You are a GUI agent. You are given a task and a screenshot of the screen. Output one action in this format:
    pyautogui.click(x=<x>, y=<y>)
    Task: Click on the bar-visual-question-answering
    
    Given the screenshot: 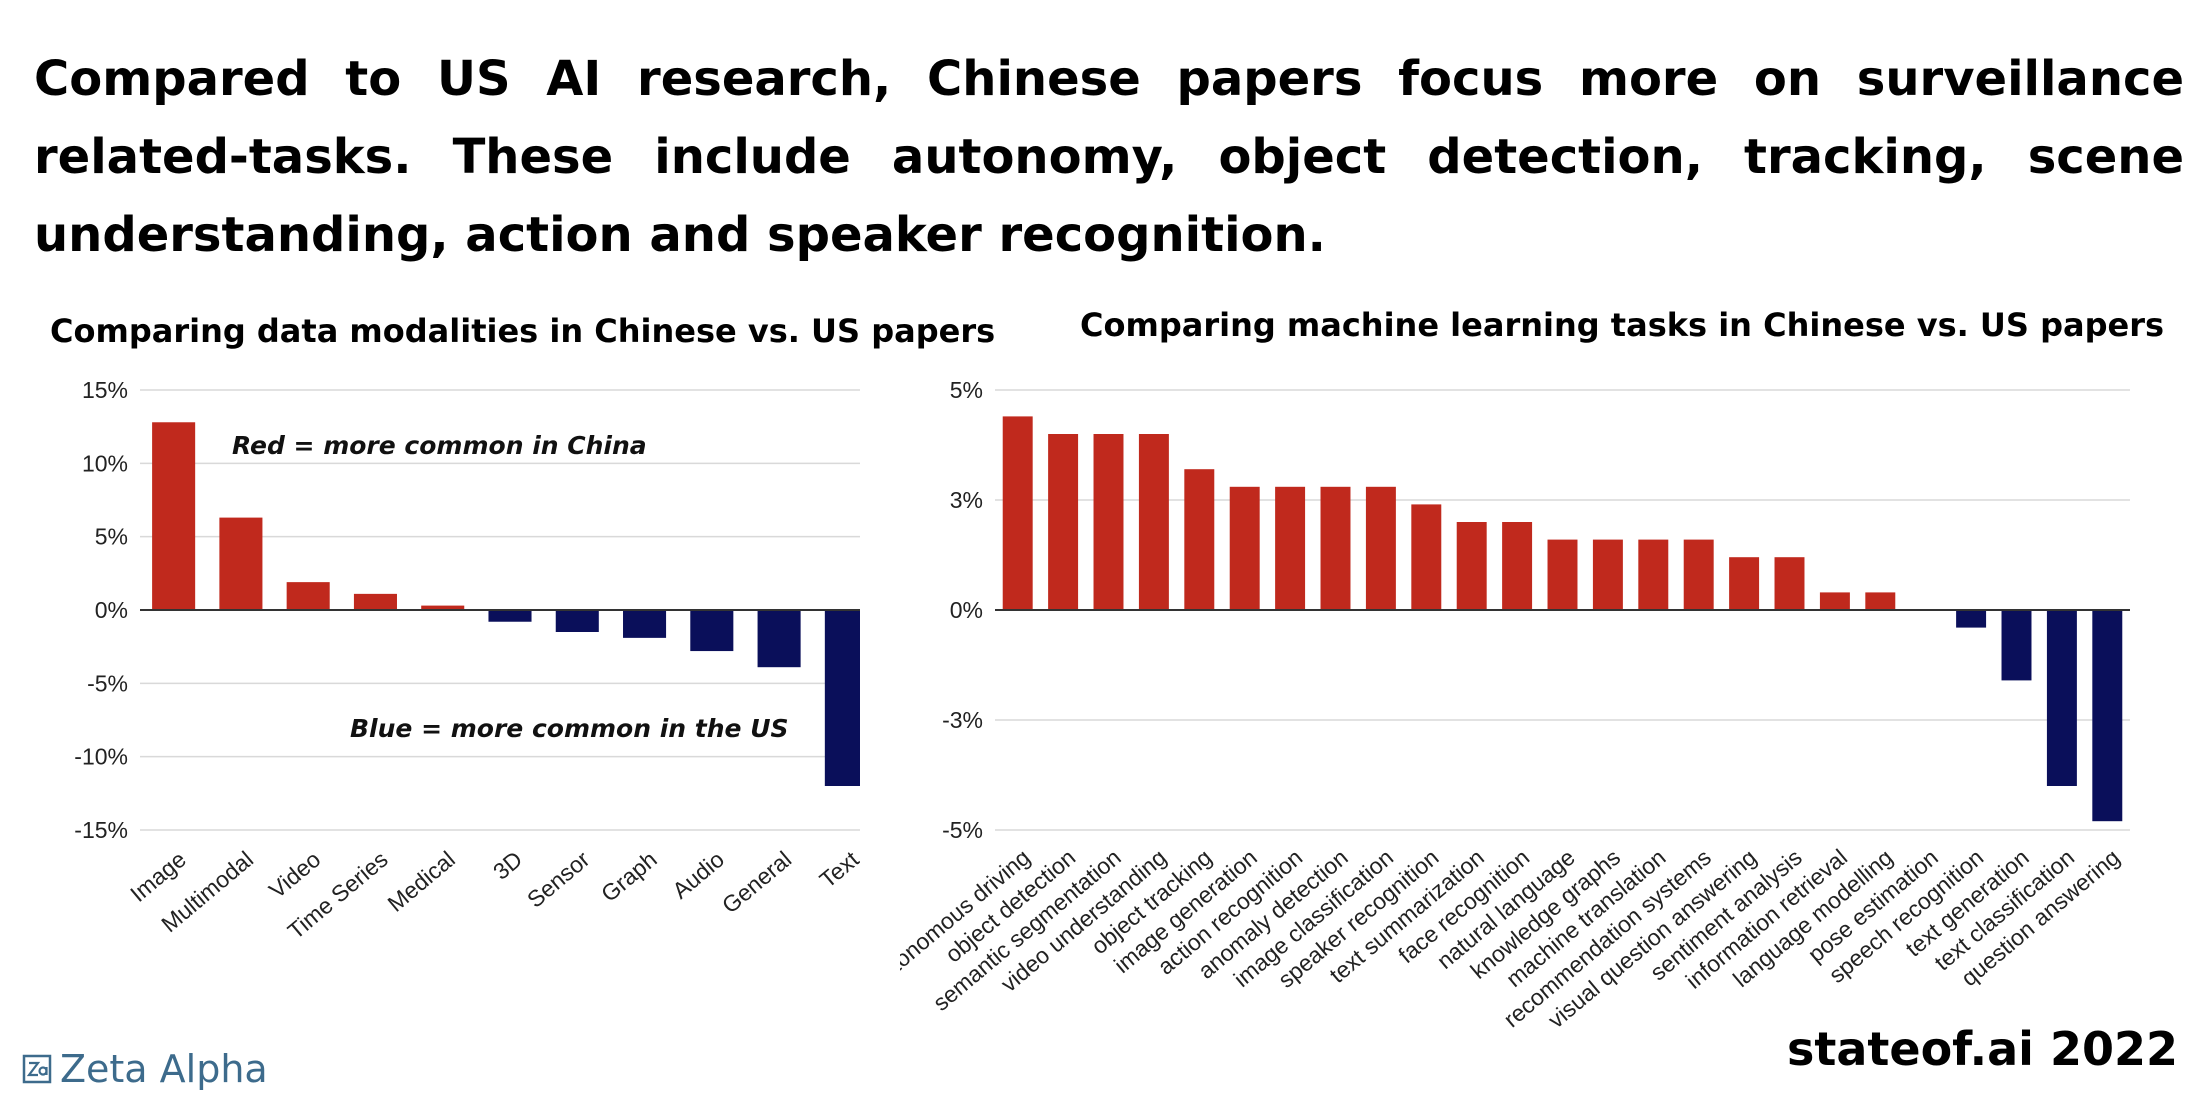 What is the action you would take?
    pyautogui.click(x=1744, y=583)
    